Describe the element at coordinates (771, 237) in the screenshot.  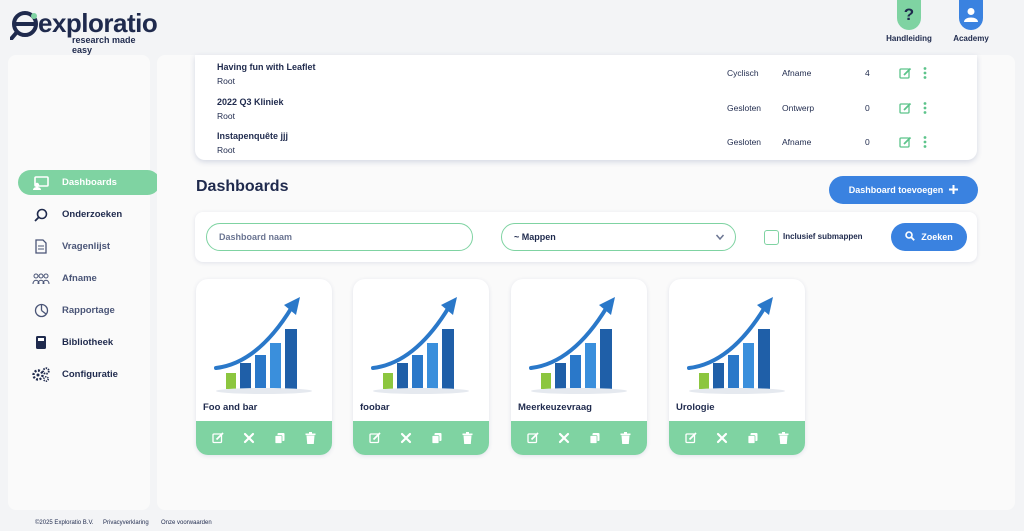
I see `include-subfolders-checkbox` at that location.